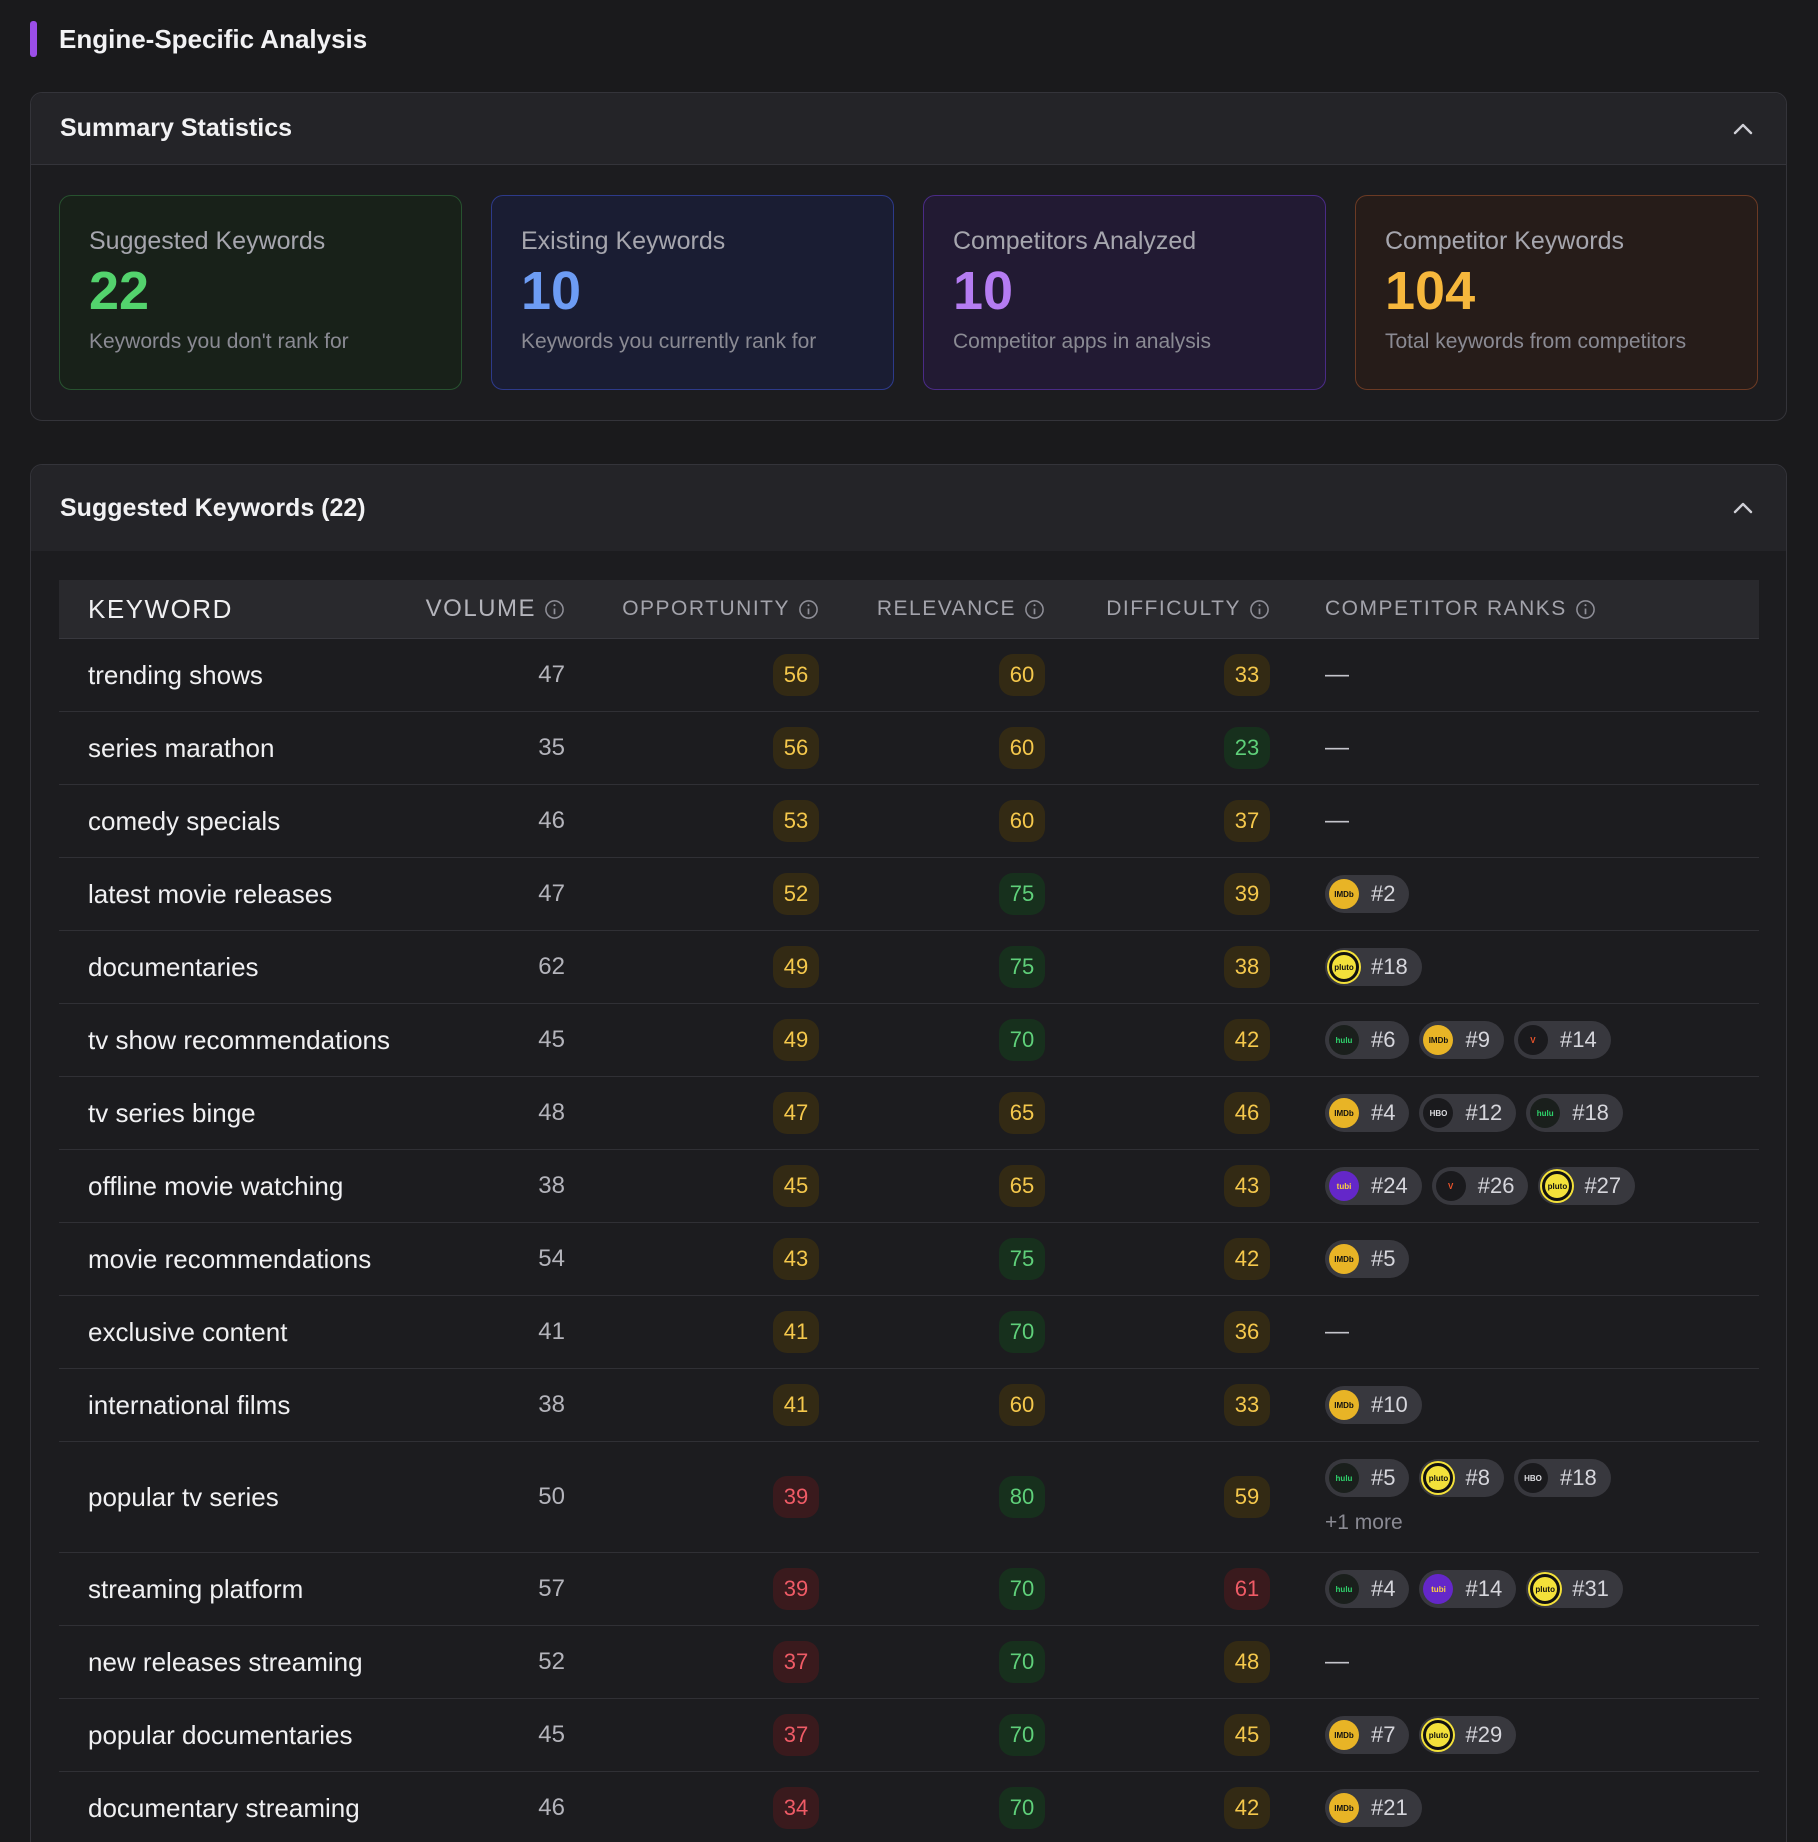  What do you see at coordinates (1542, 894) in the screenshot?
I see `rank-chips: IMDb #2` at bounding box center [1542, 894].